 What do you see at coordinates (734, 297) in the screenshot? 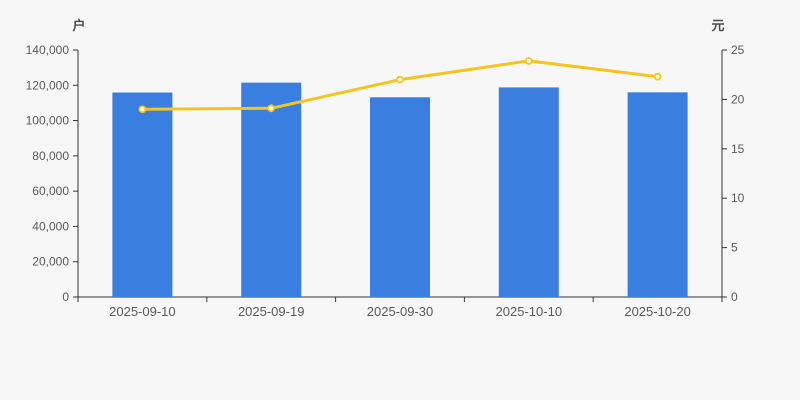
I see `right-axis-tick-label: 0` at bounding box center [734, 297].